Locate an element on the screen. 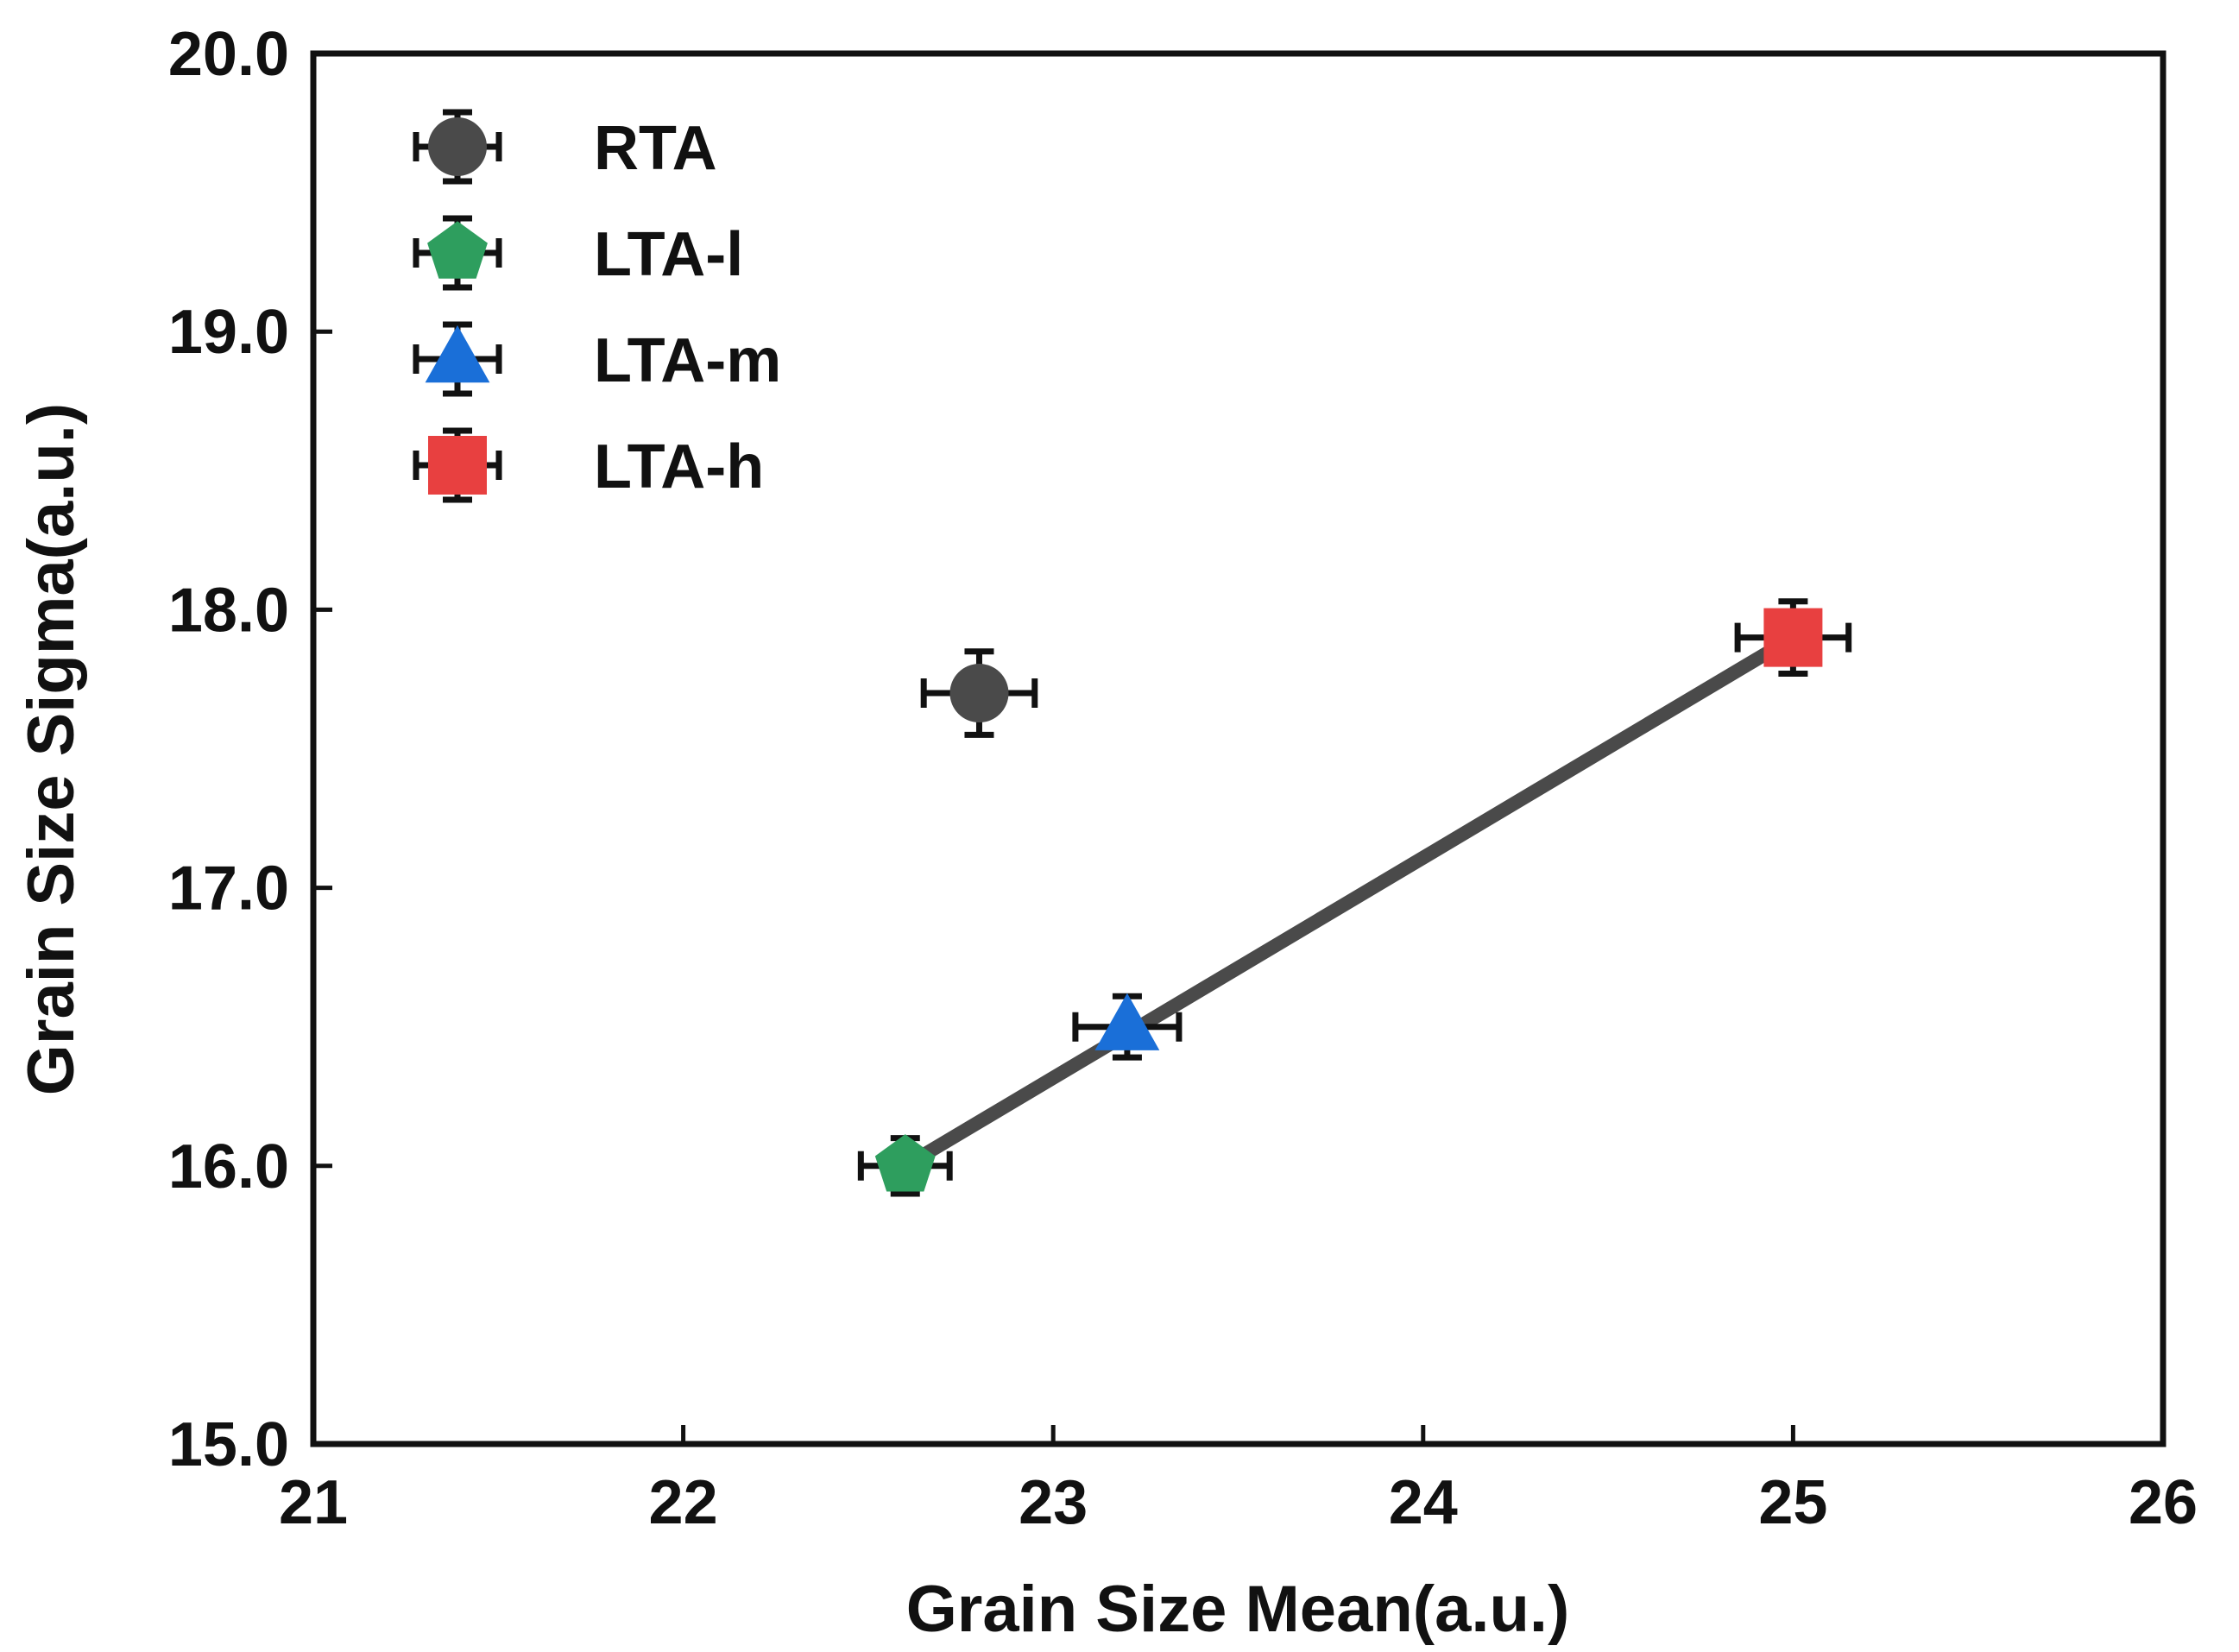 This screenshot has height=1652, width=2239. y-tick-label: 20.0 is located at coordinates (228, 54).